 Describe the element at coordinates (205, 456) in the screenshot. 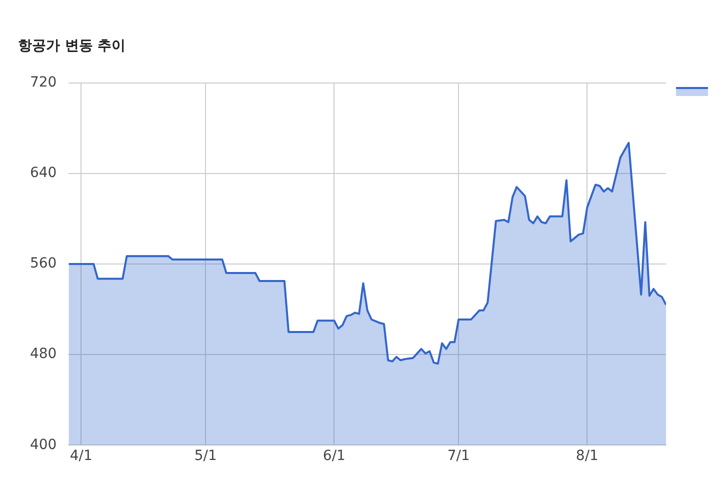

I see `x-tick-label: 5/1` at that location.